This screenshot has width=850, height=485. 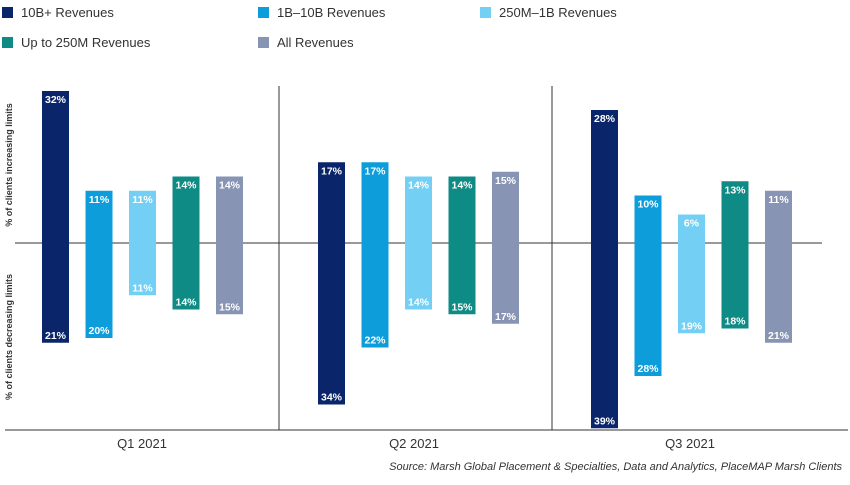 I want to click on data-label-increasing: 13%, so click(x=735, y=190).